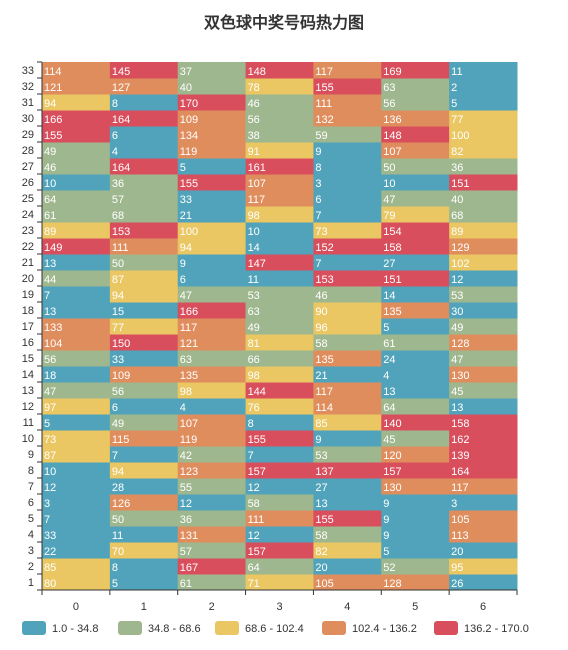 The image size is (568, 650). What do you see at coordinates (31, 503) in the screenshot?
I see `y-tick-label: 6` at bounding box center [31, 503].